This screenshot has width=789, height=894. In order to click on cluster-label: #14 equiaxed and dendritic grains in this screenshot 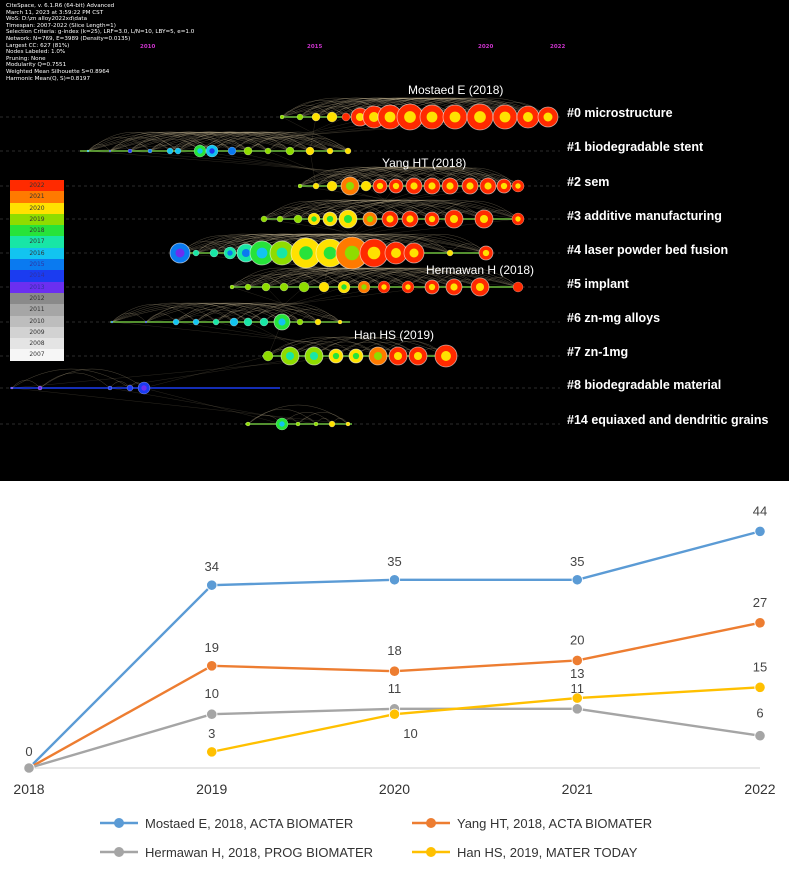, I will do `click(668, 420)`.